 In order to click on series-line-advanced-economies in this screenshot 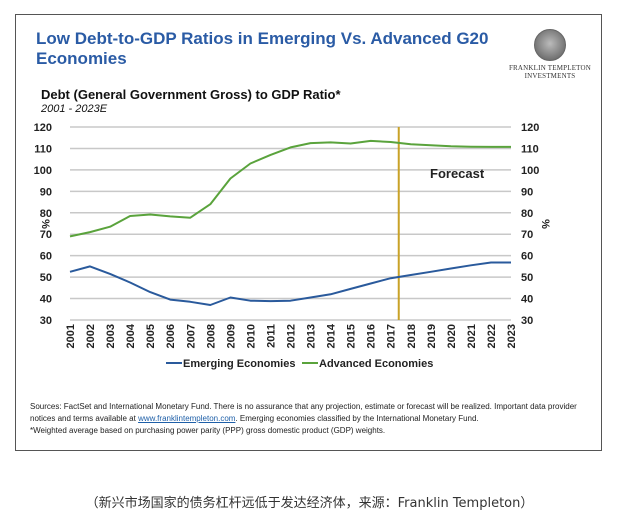, I will do `click(290, 188)`.